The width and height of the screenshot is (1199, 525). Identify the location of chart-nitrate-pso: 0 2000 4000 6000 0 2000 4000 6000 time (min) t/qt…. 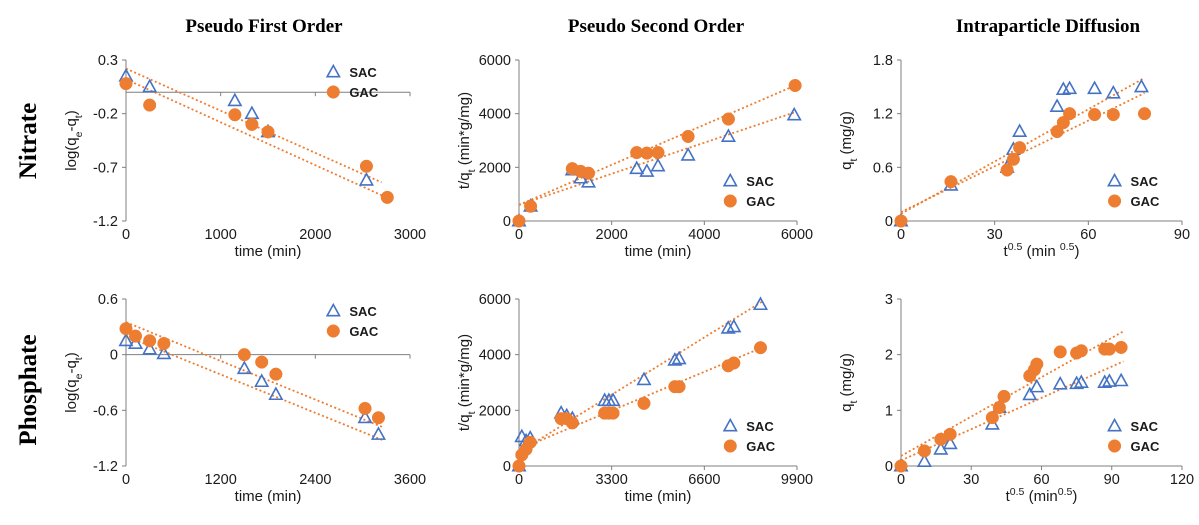
(634, 156).